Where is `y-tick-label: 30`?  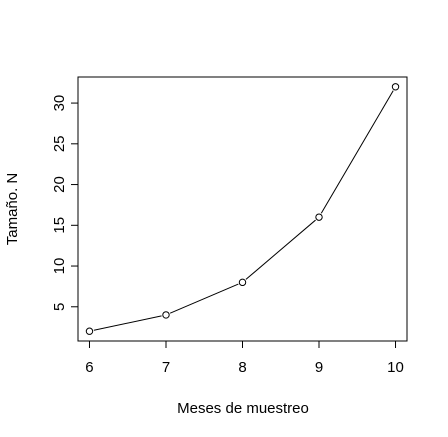
y-tick-label: 30 is located at coordinates (59, 103).